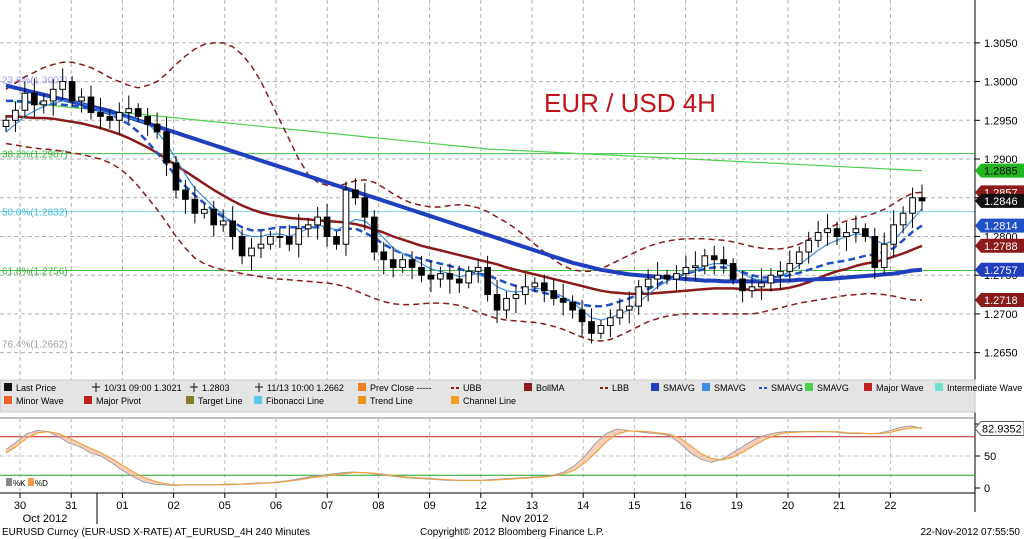 The image size is (1024, 539). Describe the element at coordinates (391, 401) in the screenshot. I see `legend-label: Trend Line` at that location.